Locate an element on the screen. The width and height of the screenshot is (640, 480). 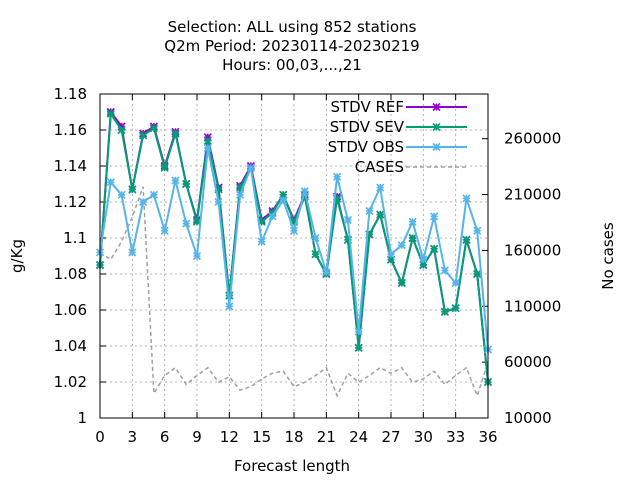
y-tick-label: 1.08 is located at coordinates (70, 274).